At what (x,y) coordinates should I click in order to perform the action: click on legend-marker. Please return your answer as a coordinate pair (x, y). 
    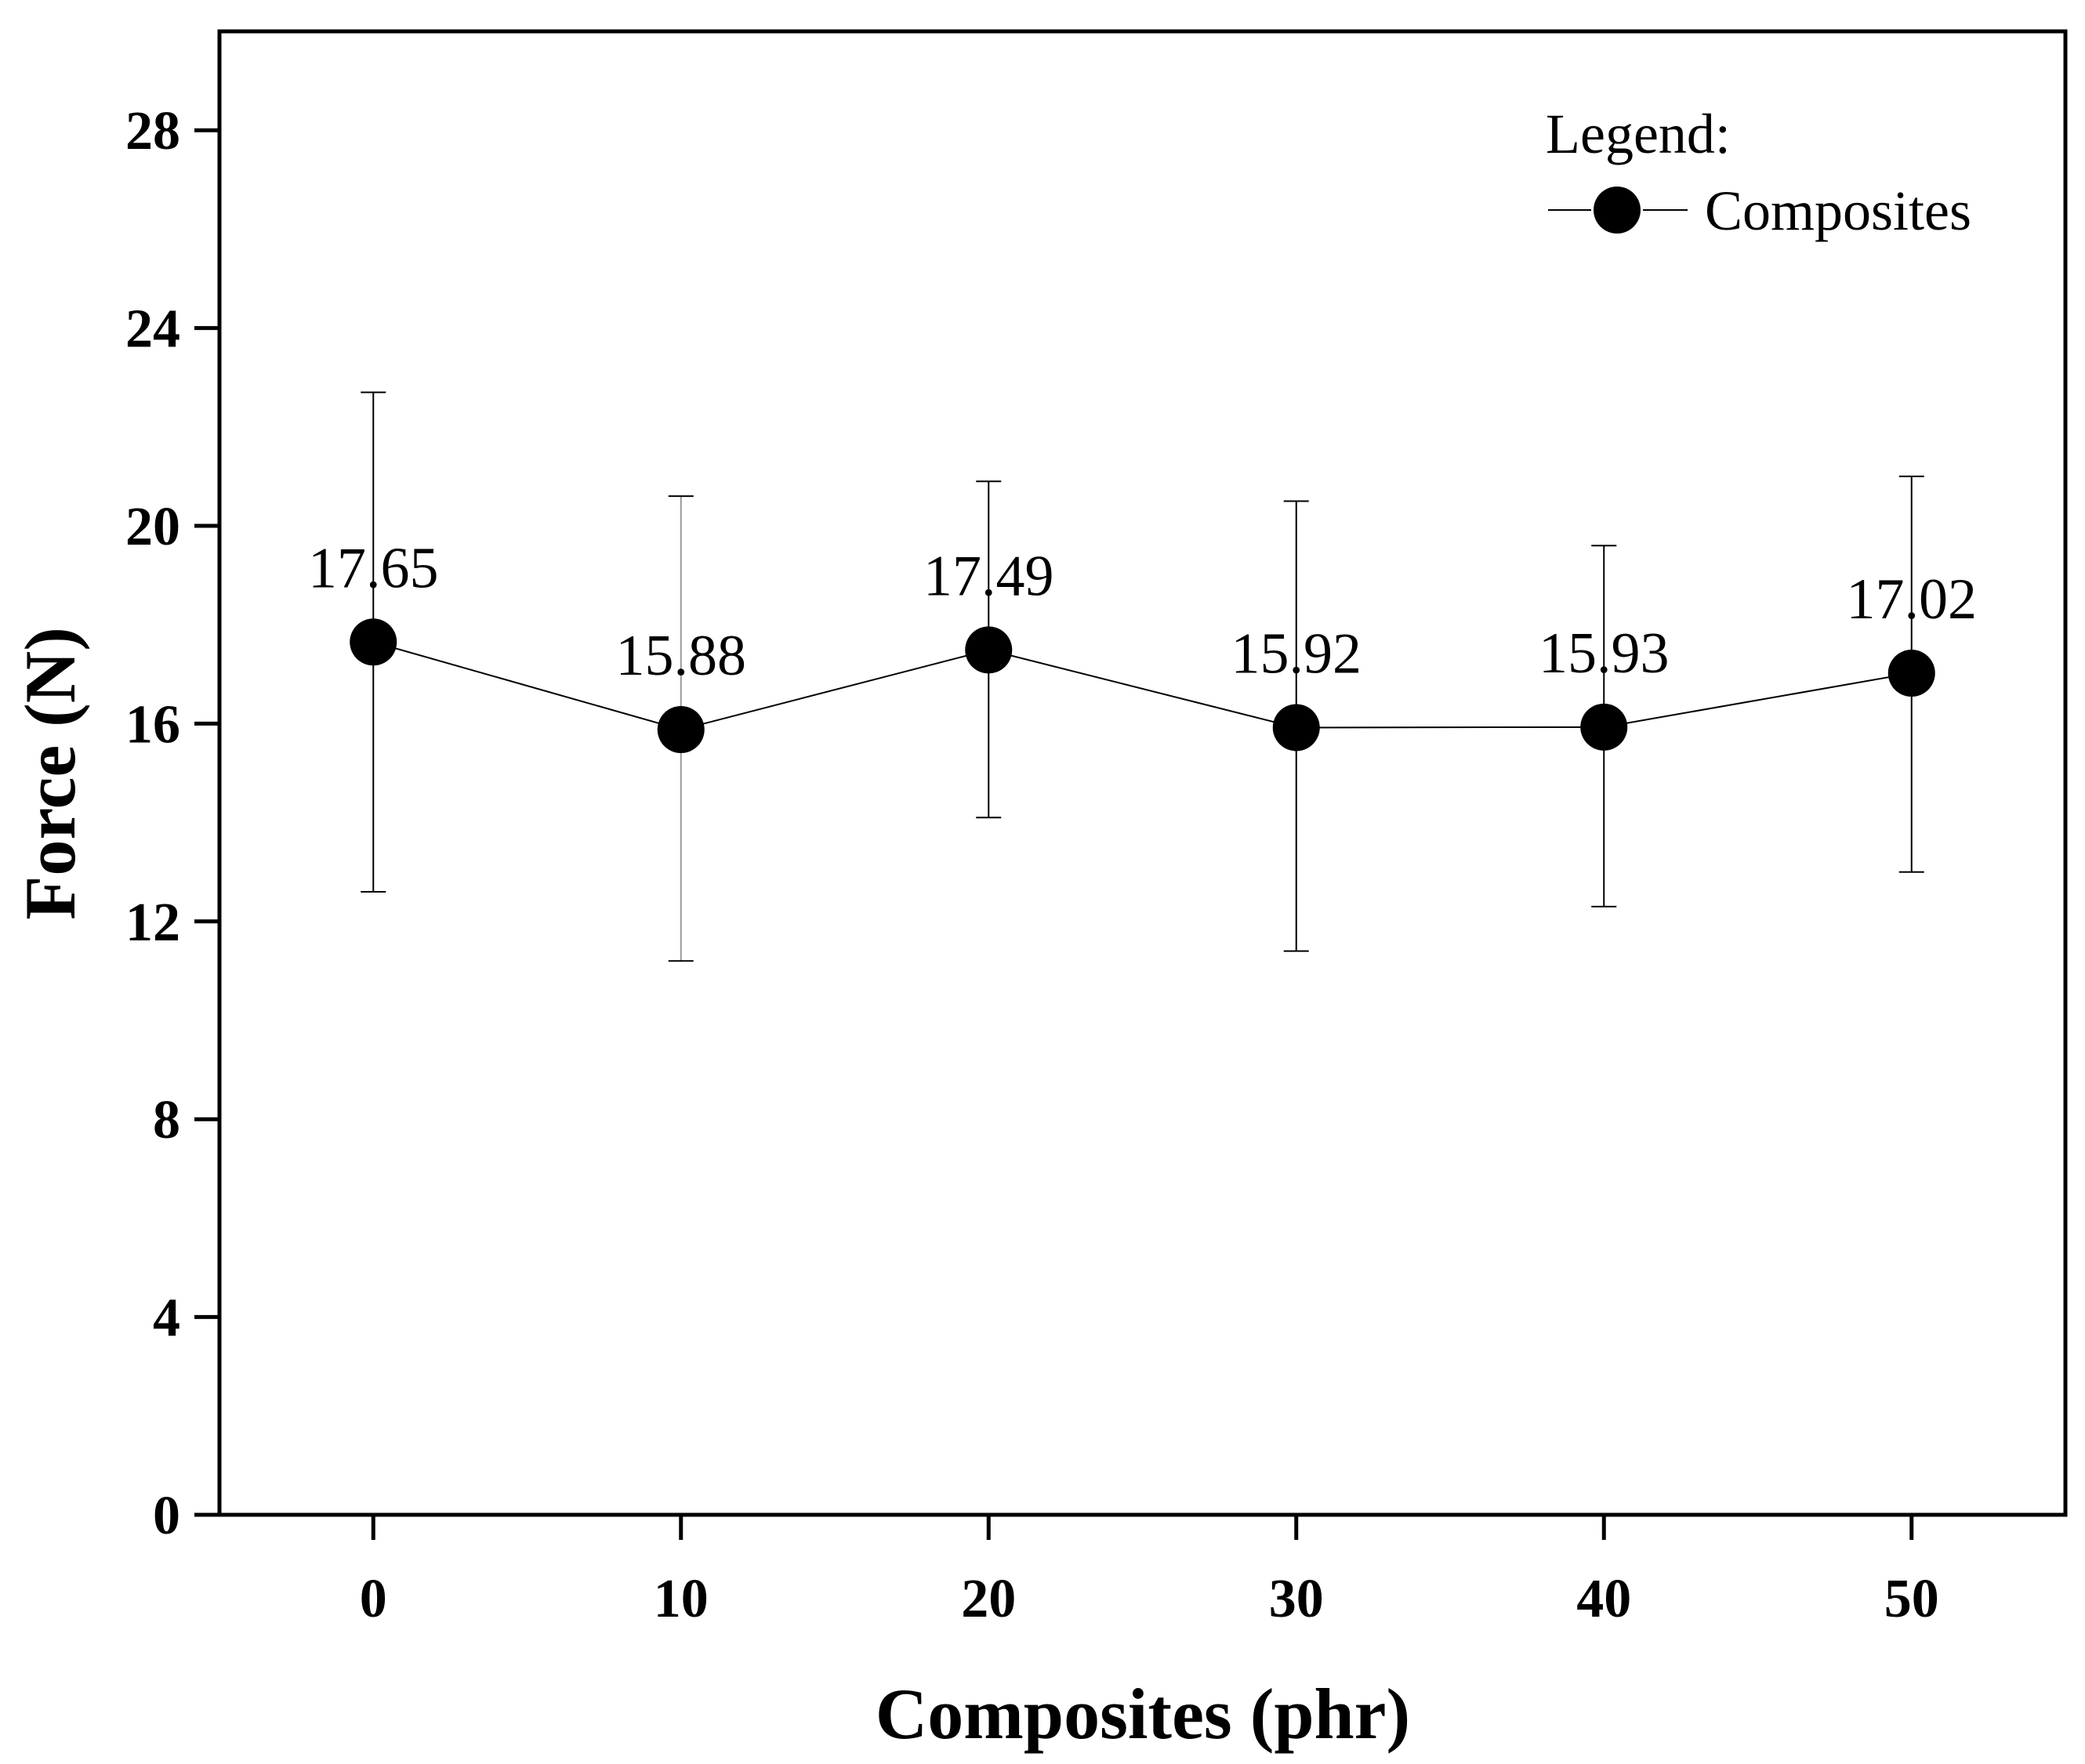
    Looking at the image, I should click on (1617, 210).